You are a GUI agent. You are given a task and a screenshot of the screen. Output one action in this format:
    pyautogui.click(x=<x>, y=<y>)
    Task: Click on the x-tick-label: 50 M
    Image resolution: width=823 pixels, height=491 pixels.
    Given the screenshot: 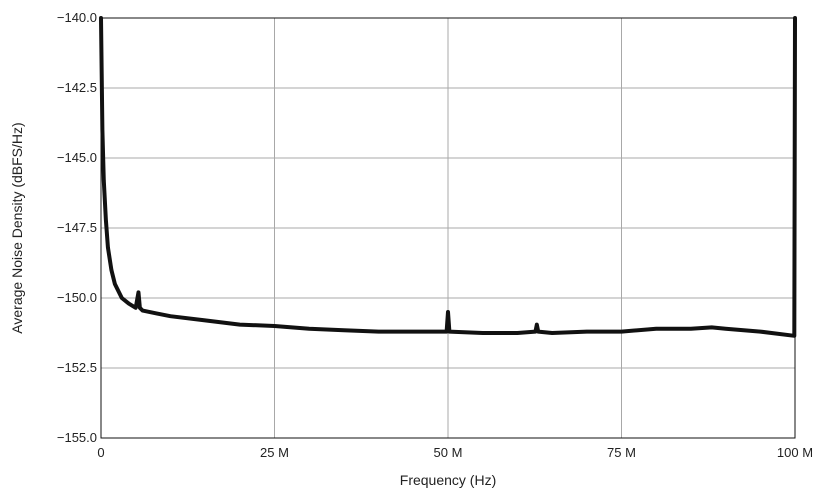 What is the action you would take?
    pyautogui.click(x=448, y=452)
    